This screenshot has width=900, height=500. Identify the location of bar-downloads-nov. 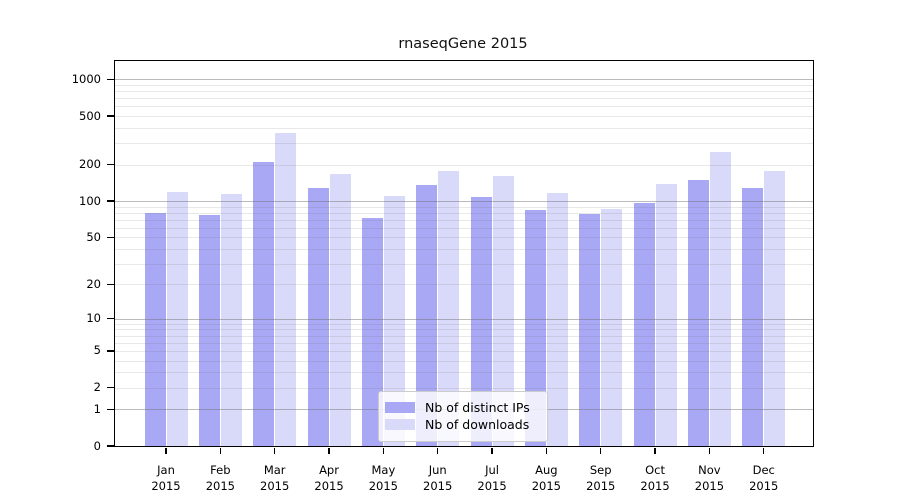
(720, 298).